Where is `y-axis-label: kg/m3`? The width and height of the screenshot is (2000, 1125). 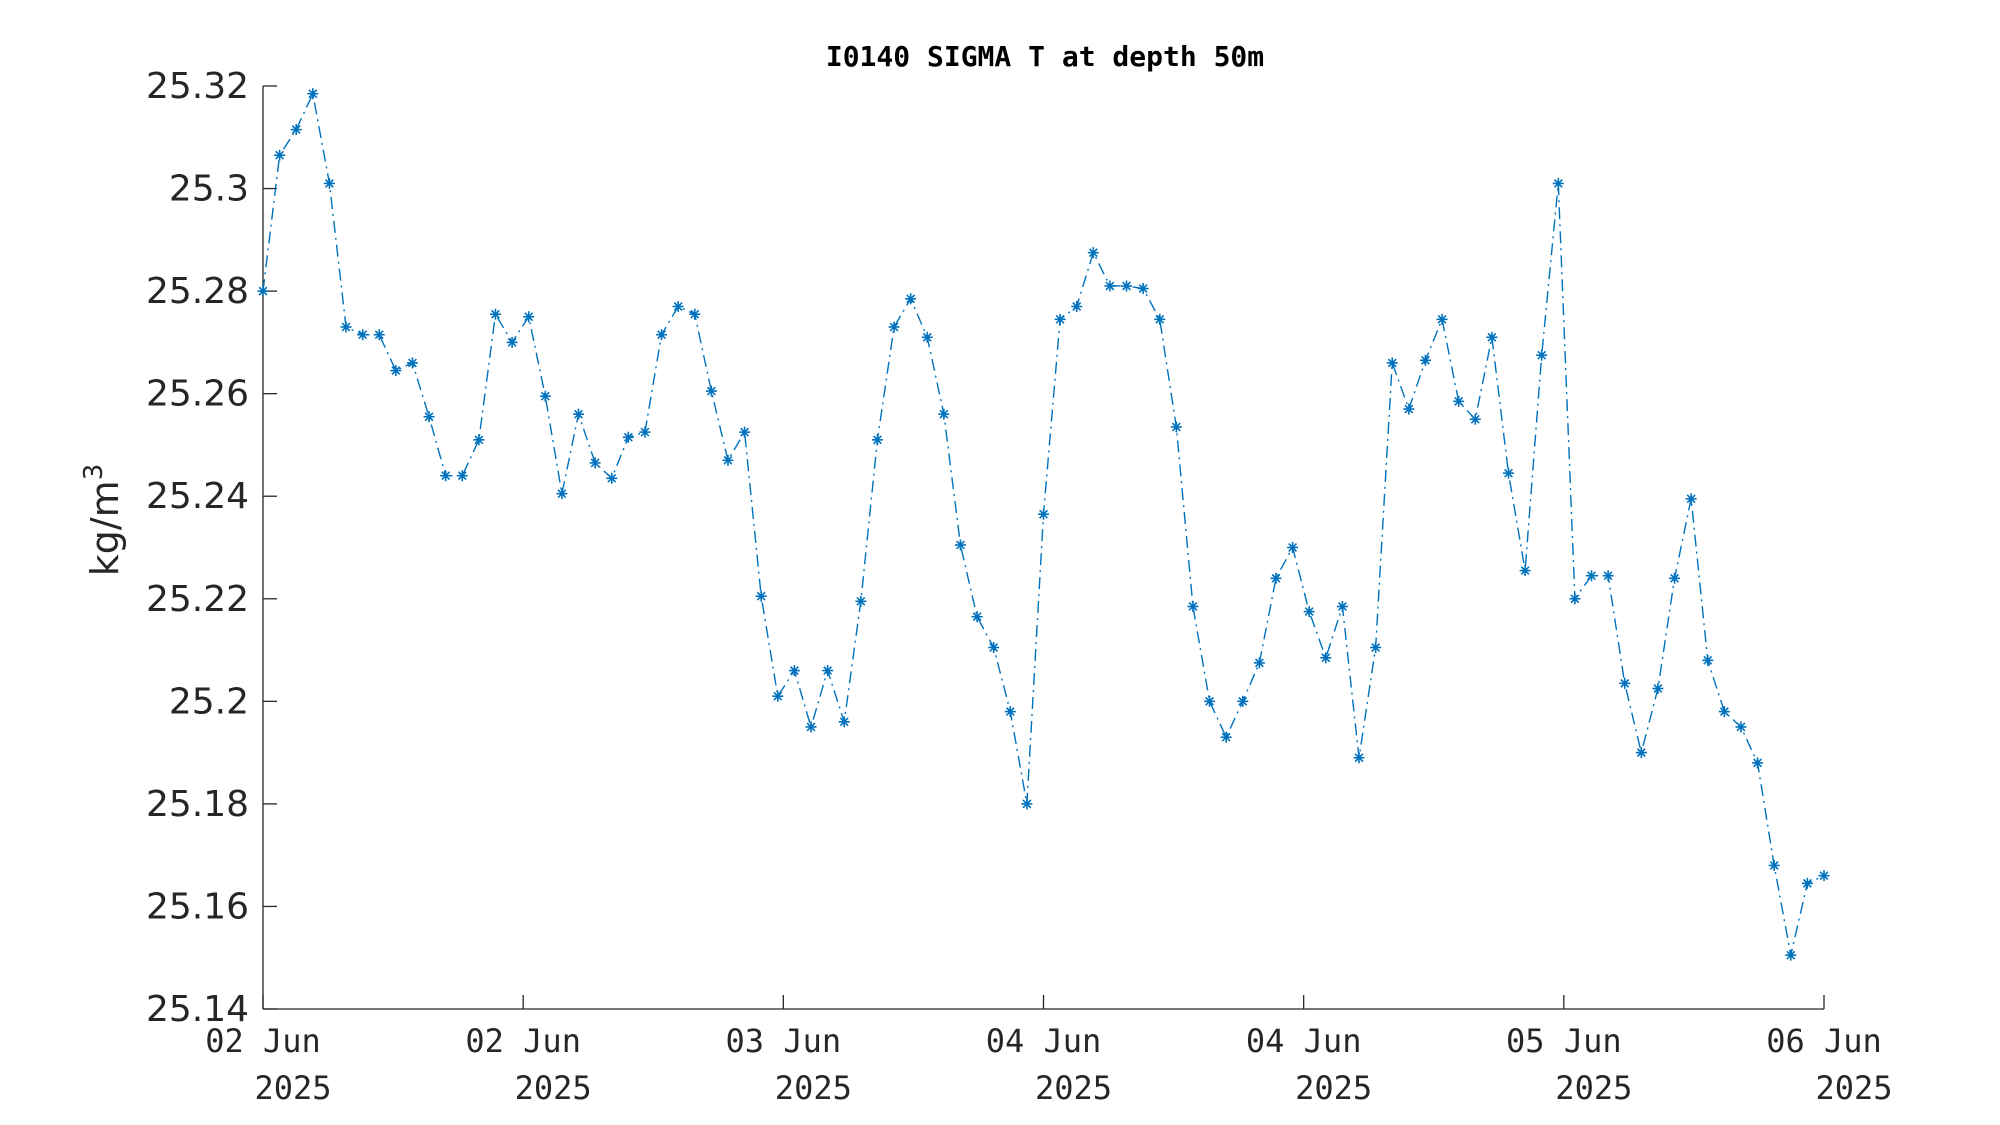 y-axis-label: kg/m3 is located at coordinates (103, 520).